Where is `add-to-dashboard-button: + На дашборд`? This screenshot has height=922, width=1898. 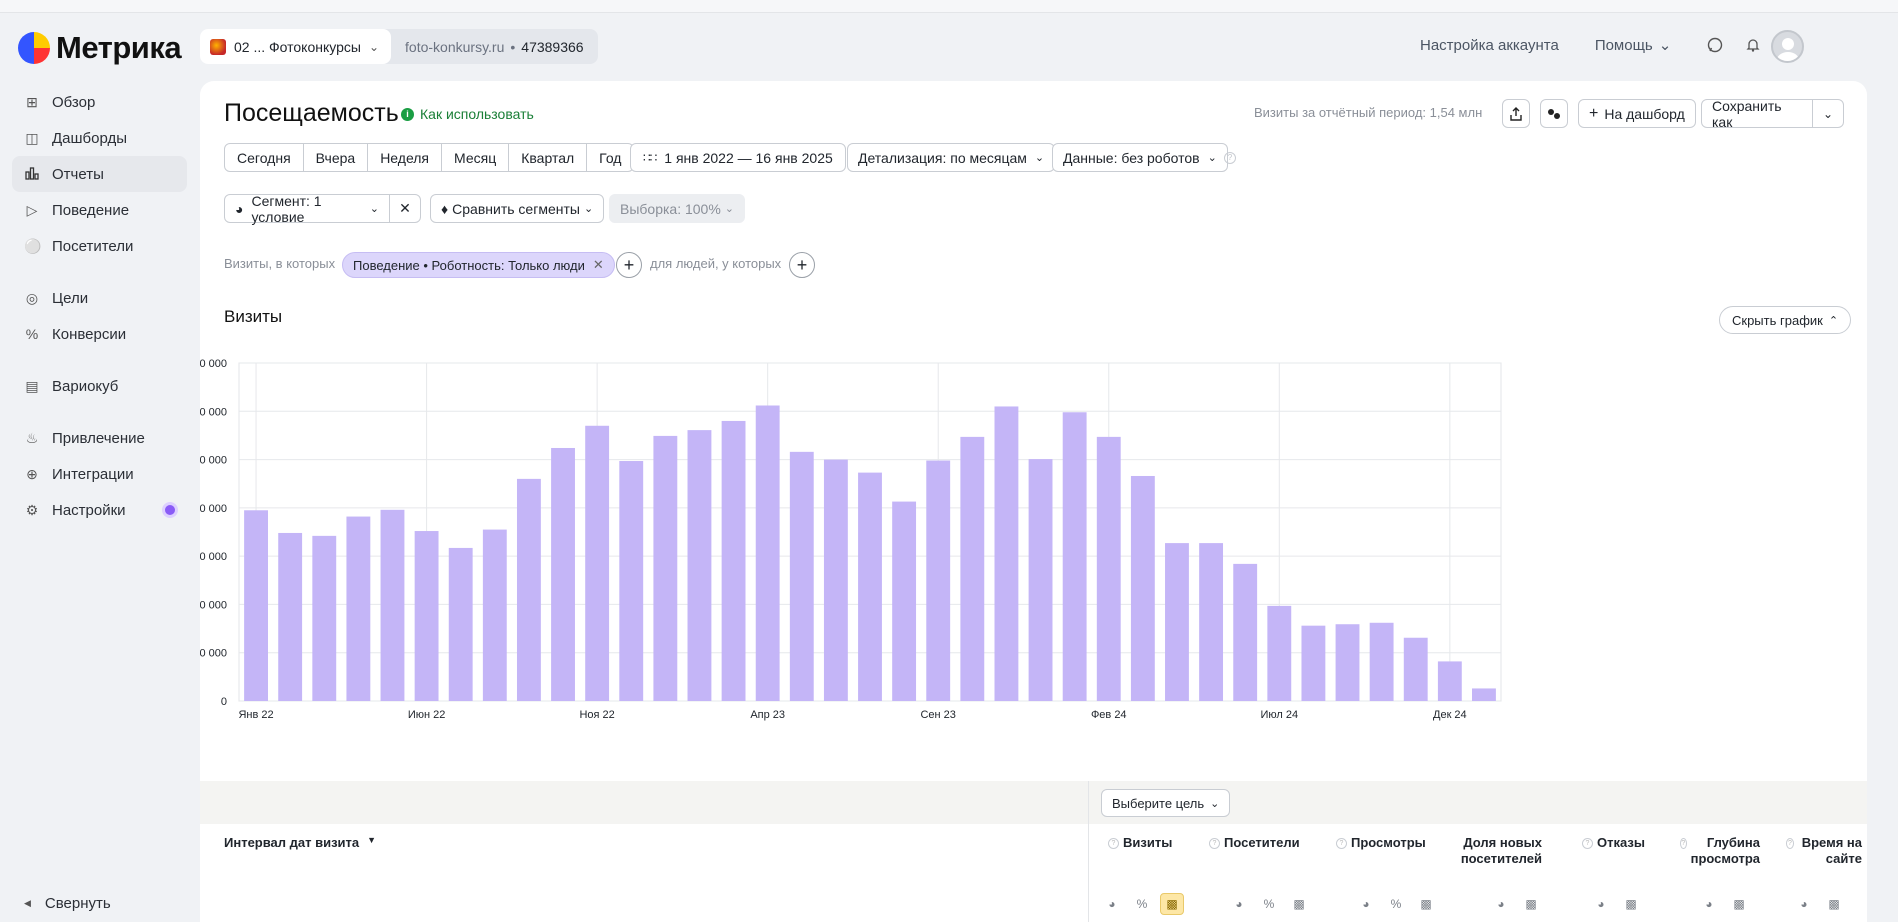
add-to-dashboard-button: + На дашборд is located at coordinates (1637, 113).